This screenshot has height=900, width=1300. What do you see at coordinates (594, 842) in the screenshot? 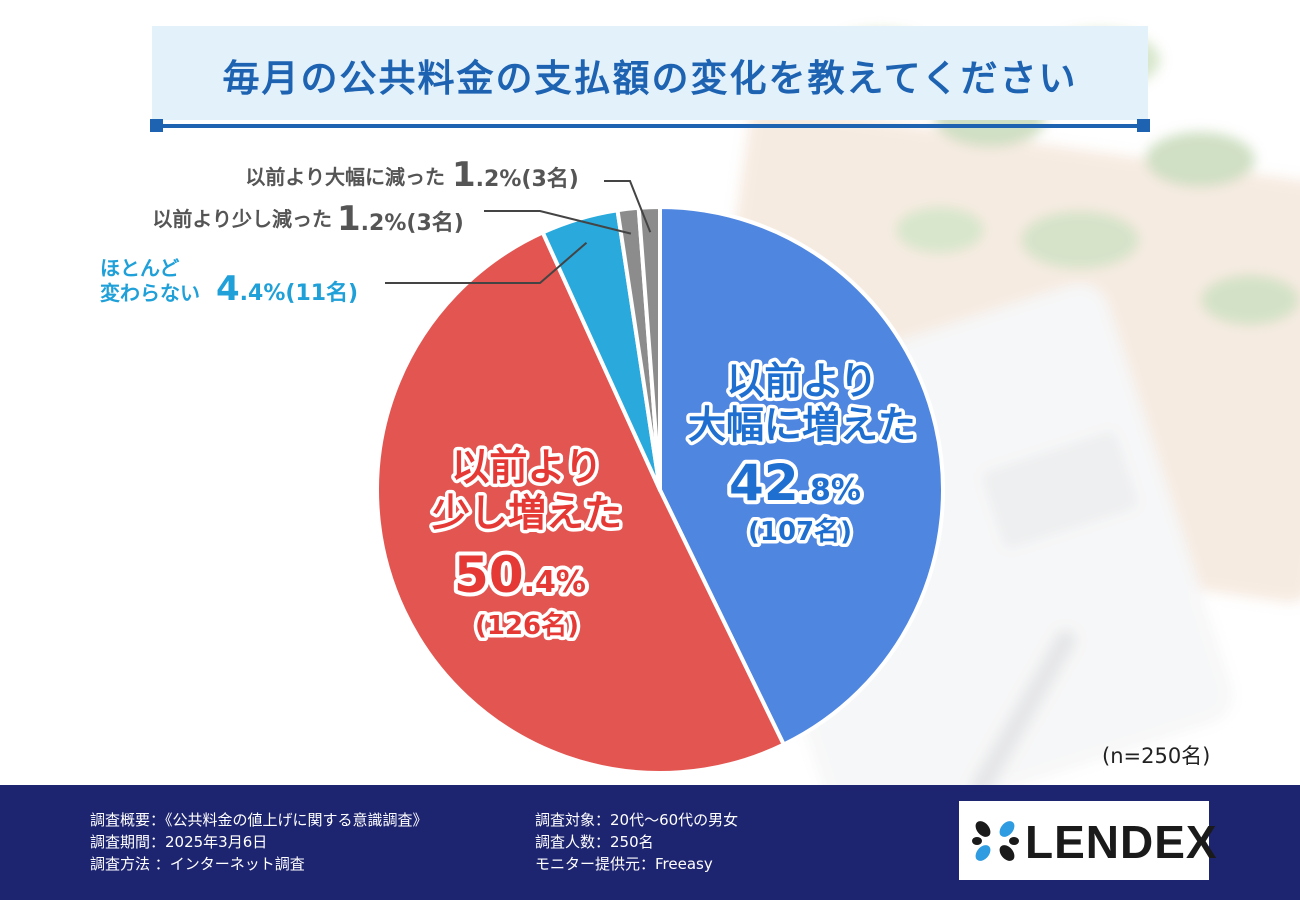
I see `survey-count: 調査人数：250名` at bounding box center [594, 842].